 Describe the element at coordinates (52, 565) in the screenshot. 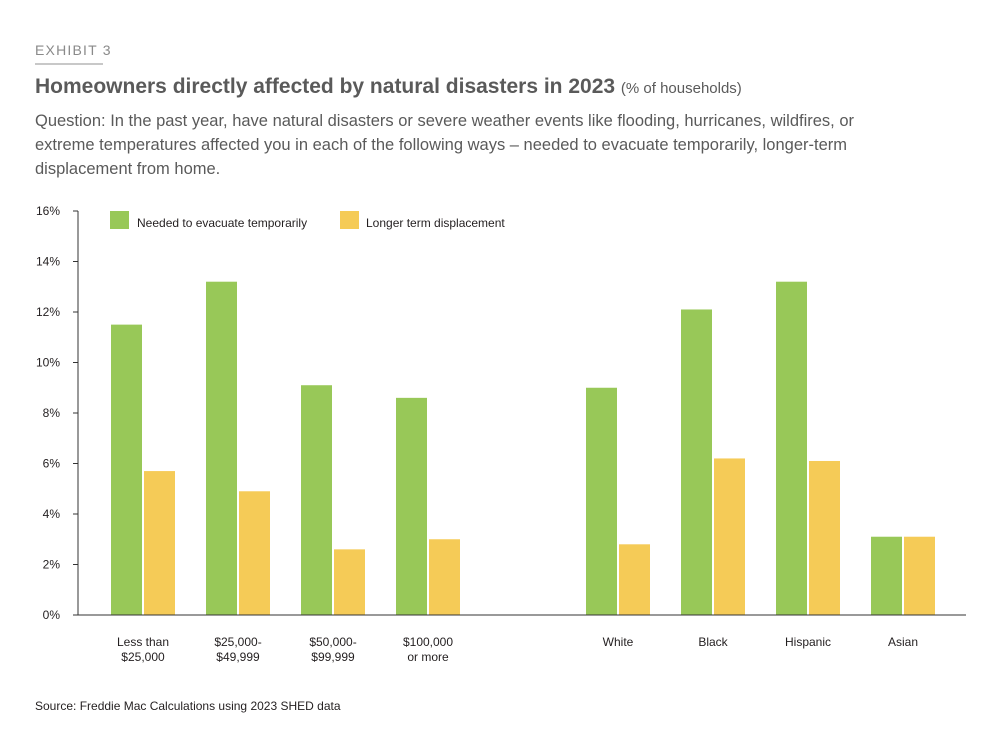

I see `y-tick-label: 2%` at that location.